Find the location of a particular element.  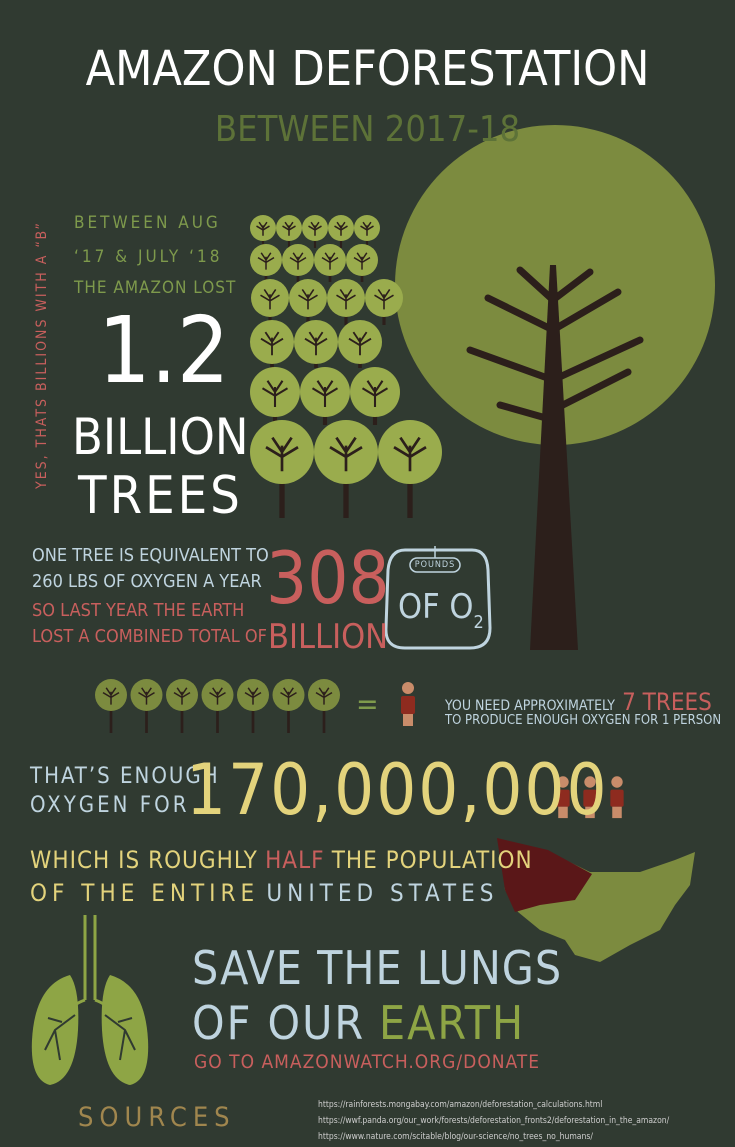

intro-line: ‘17 & JULY ‘18 is located at coordinates (148, 257).